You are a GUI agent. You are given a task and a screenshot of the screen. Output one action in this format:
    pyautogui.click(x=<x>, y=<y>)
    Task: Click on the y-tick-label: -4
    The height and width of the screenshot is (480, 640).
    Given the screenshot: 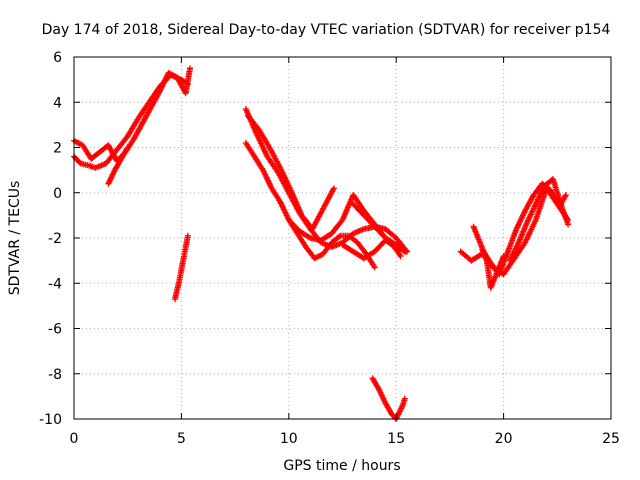 What is the action you would take?
    pyautogui.click(x=55, y=284)
    